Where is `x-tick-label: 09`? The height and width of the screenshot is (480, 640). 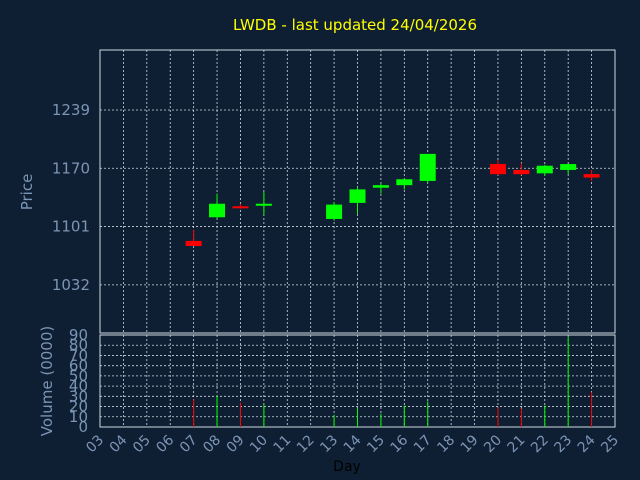
x-tick-label: 09 is located at coordinates (236, 444).